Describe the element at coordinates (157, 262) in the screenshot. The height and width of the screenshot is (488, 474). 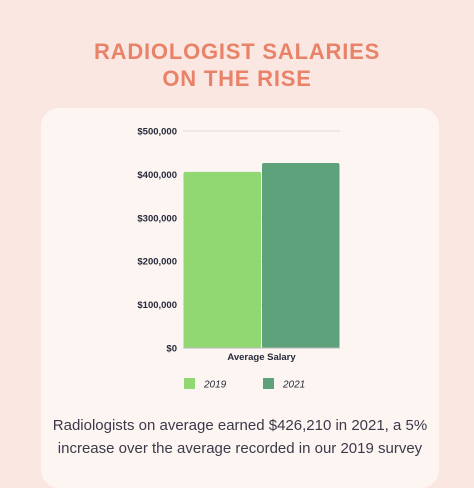
I see `y-tick-label: $200,000` at that location.